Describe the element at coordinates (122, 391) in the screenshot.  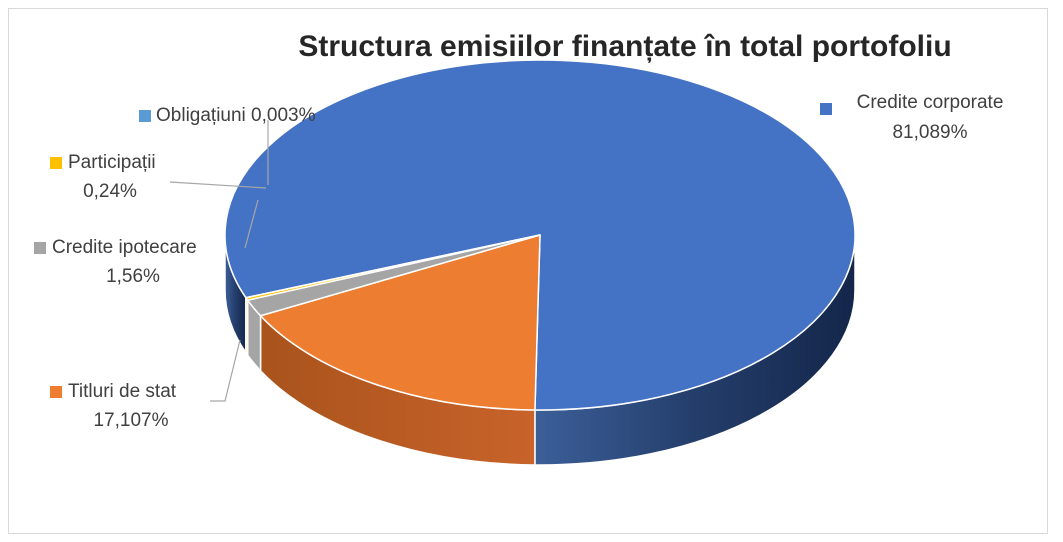
I see `slice-name-titluri-de-stat: Titluri de stat` at that location.